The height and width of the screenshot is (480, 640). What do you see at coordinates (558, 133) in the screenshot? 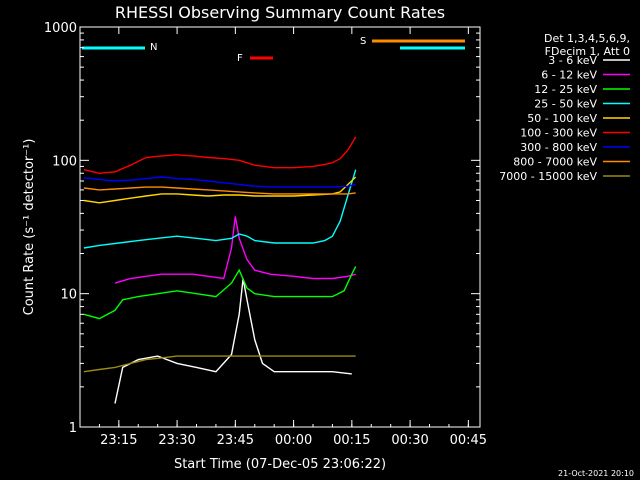
I see `legend-label-5: 100 - 300 keV` at bounding box center [558, 133].